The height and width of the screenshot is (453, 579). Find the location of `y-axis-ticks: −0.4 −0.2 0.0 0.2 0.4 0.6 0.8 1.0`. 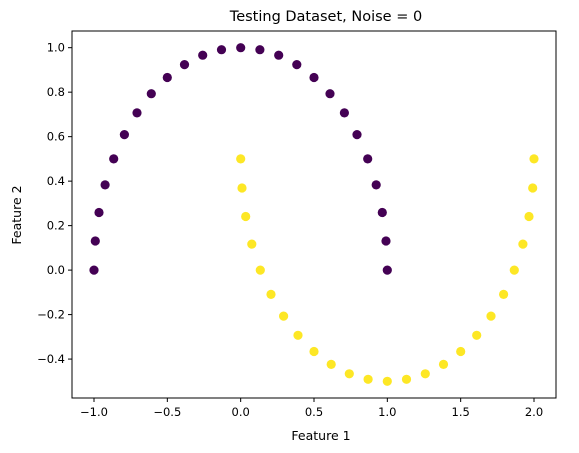

y-axis-ticks: −0.4 −0.2 0.0 0.2 0.4 0.6 0.8 1.0 is located at coordinates (54, 203).